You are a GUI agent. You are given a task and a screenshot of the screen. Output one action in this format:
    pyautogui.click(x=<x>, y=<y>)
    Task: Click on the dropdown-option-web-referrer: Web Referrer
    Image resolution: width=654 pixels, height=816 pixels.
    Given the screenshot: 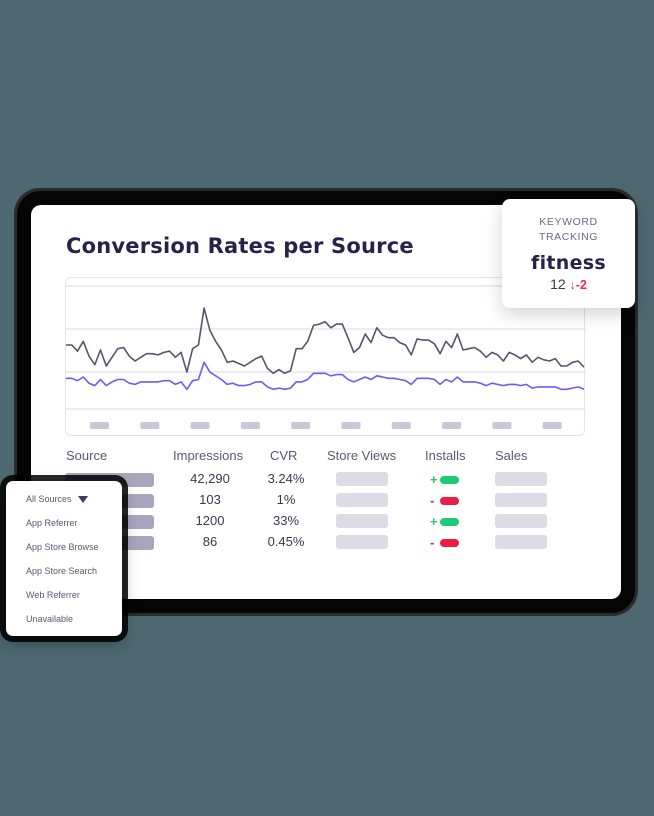 What is the action you would take?
    pyautogui.click(x=53, y=595)
    